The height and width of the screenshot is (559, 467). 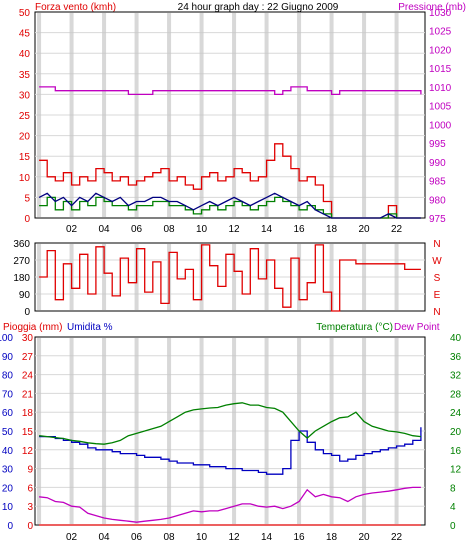 I want to click on direction-y-tick-label: 180, so click(x=21, y=278).